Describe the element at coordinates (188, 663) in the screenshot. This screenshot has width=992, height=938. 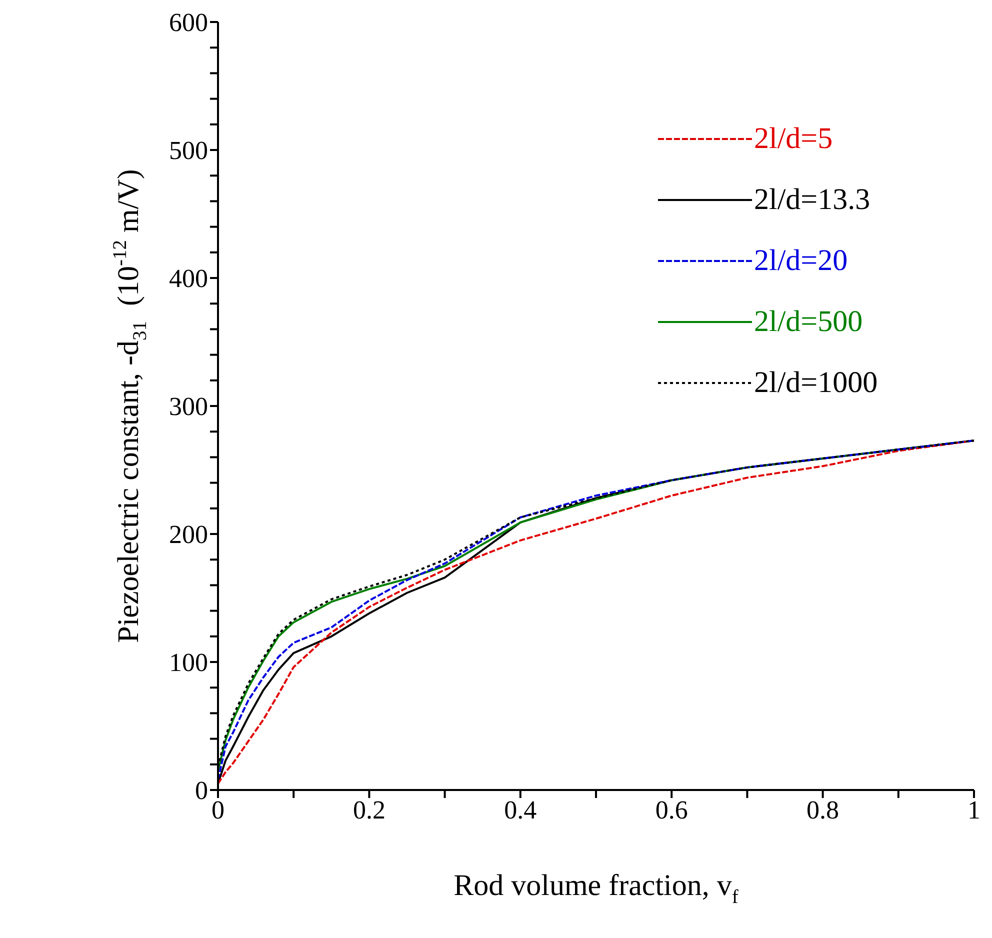
I see `y-tick-label: 100` at that location.